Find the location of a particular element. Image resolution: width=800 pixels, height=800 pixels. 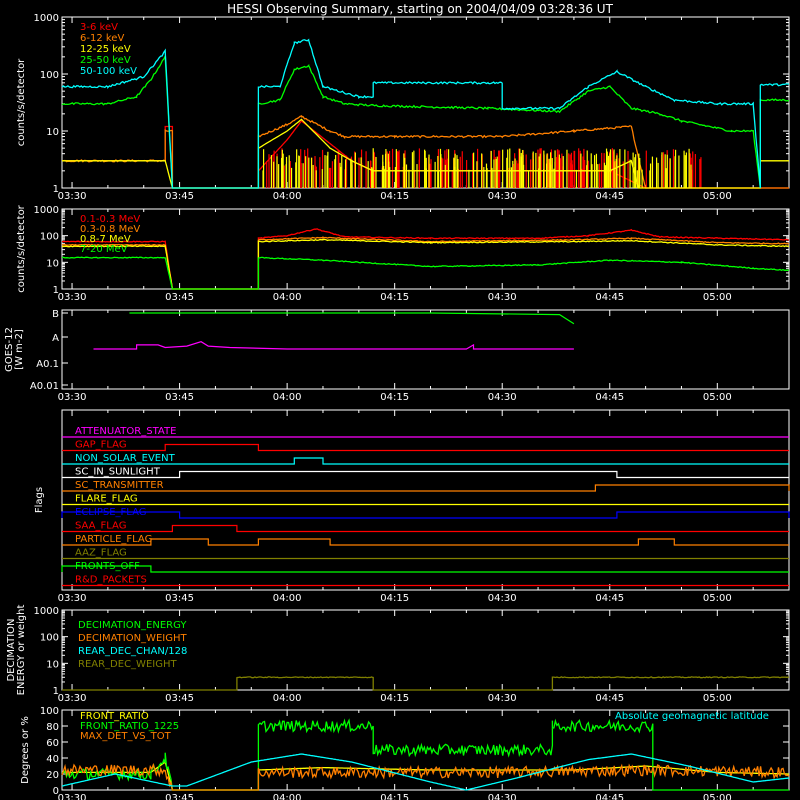

y-tick-label: A0.01 is located at coordinates (44, 386).